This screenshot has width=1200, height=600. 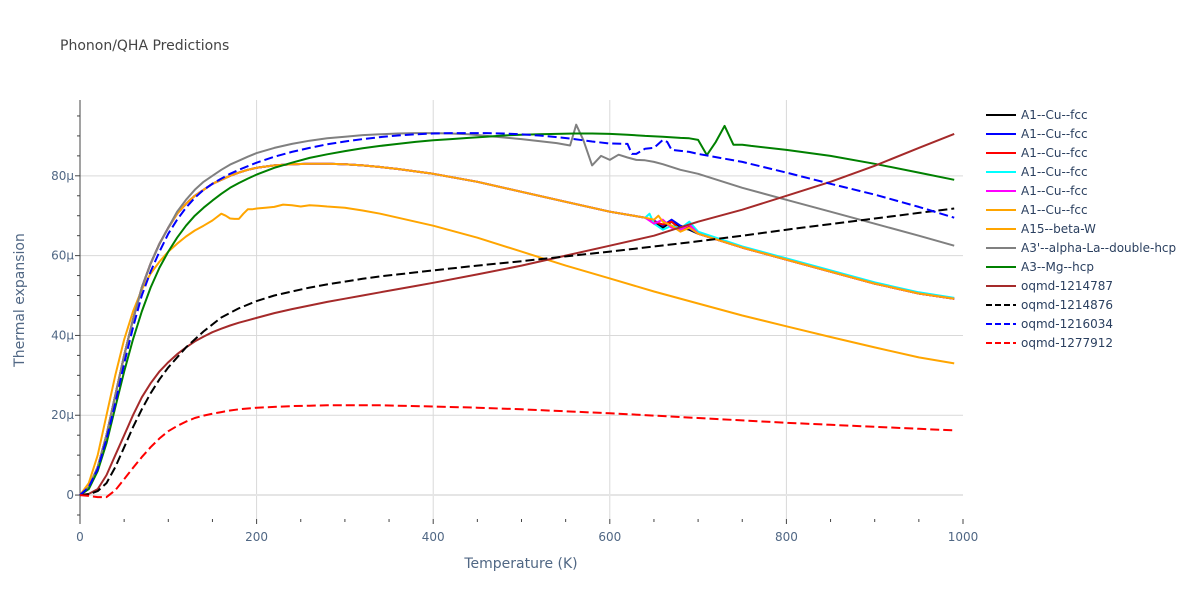 What do you see at coordinates (256, 537) in the screenshot?
I see `x-tick-label: 200` at bounding box center [256, 537].